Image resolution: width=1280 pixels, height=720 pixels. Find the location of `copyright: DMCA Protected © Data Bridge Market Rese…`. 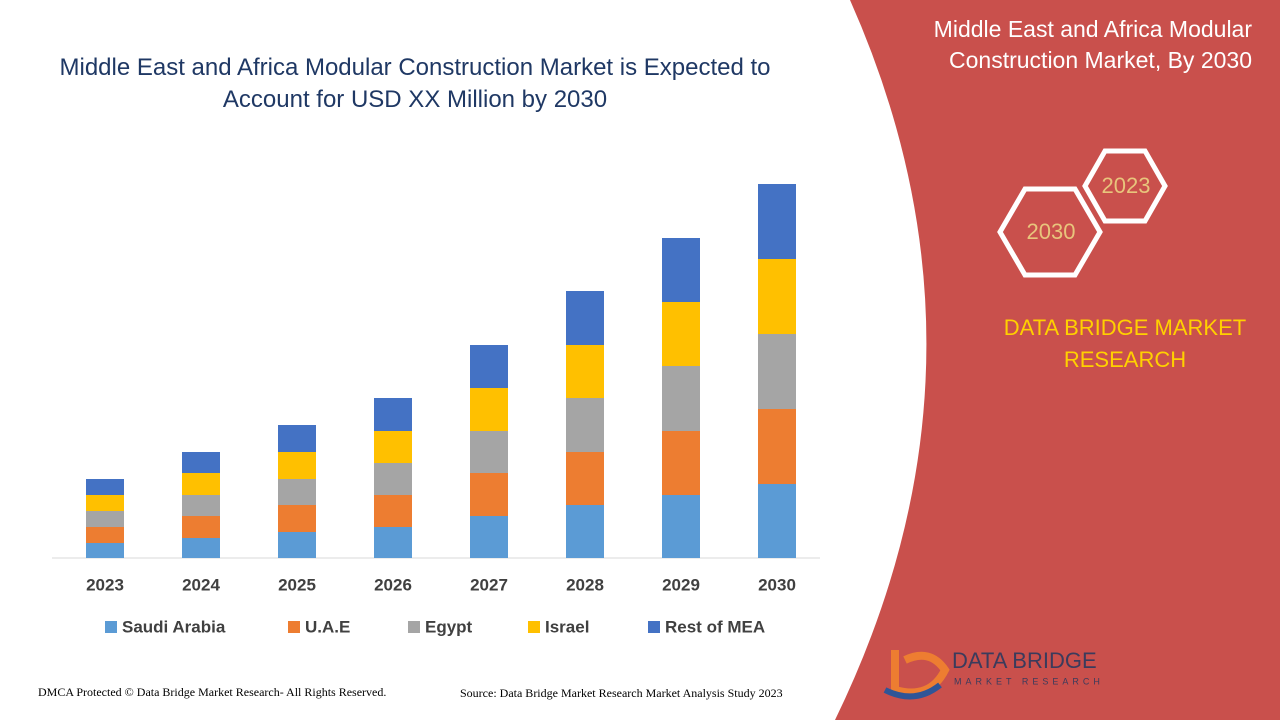

copyright: DMCA Protected © Data Bridge Market Rese… is located at coordinates (212, 692).